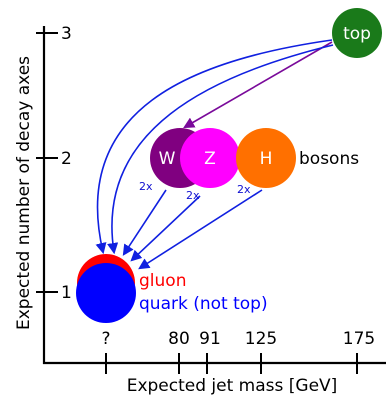 This screenshot has height=403, width=390. I want to click on y-tick-label-1: 1, so click(66, 293).